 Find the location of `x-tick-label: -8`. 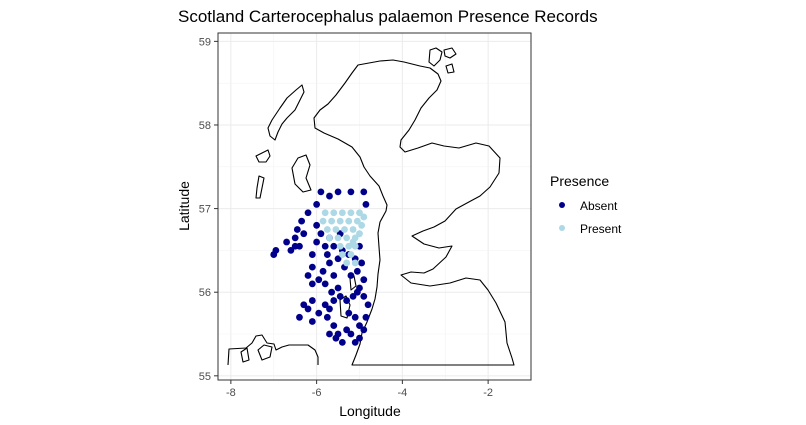

x-tick-label: -8 is located at coordinates (231, 393).